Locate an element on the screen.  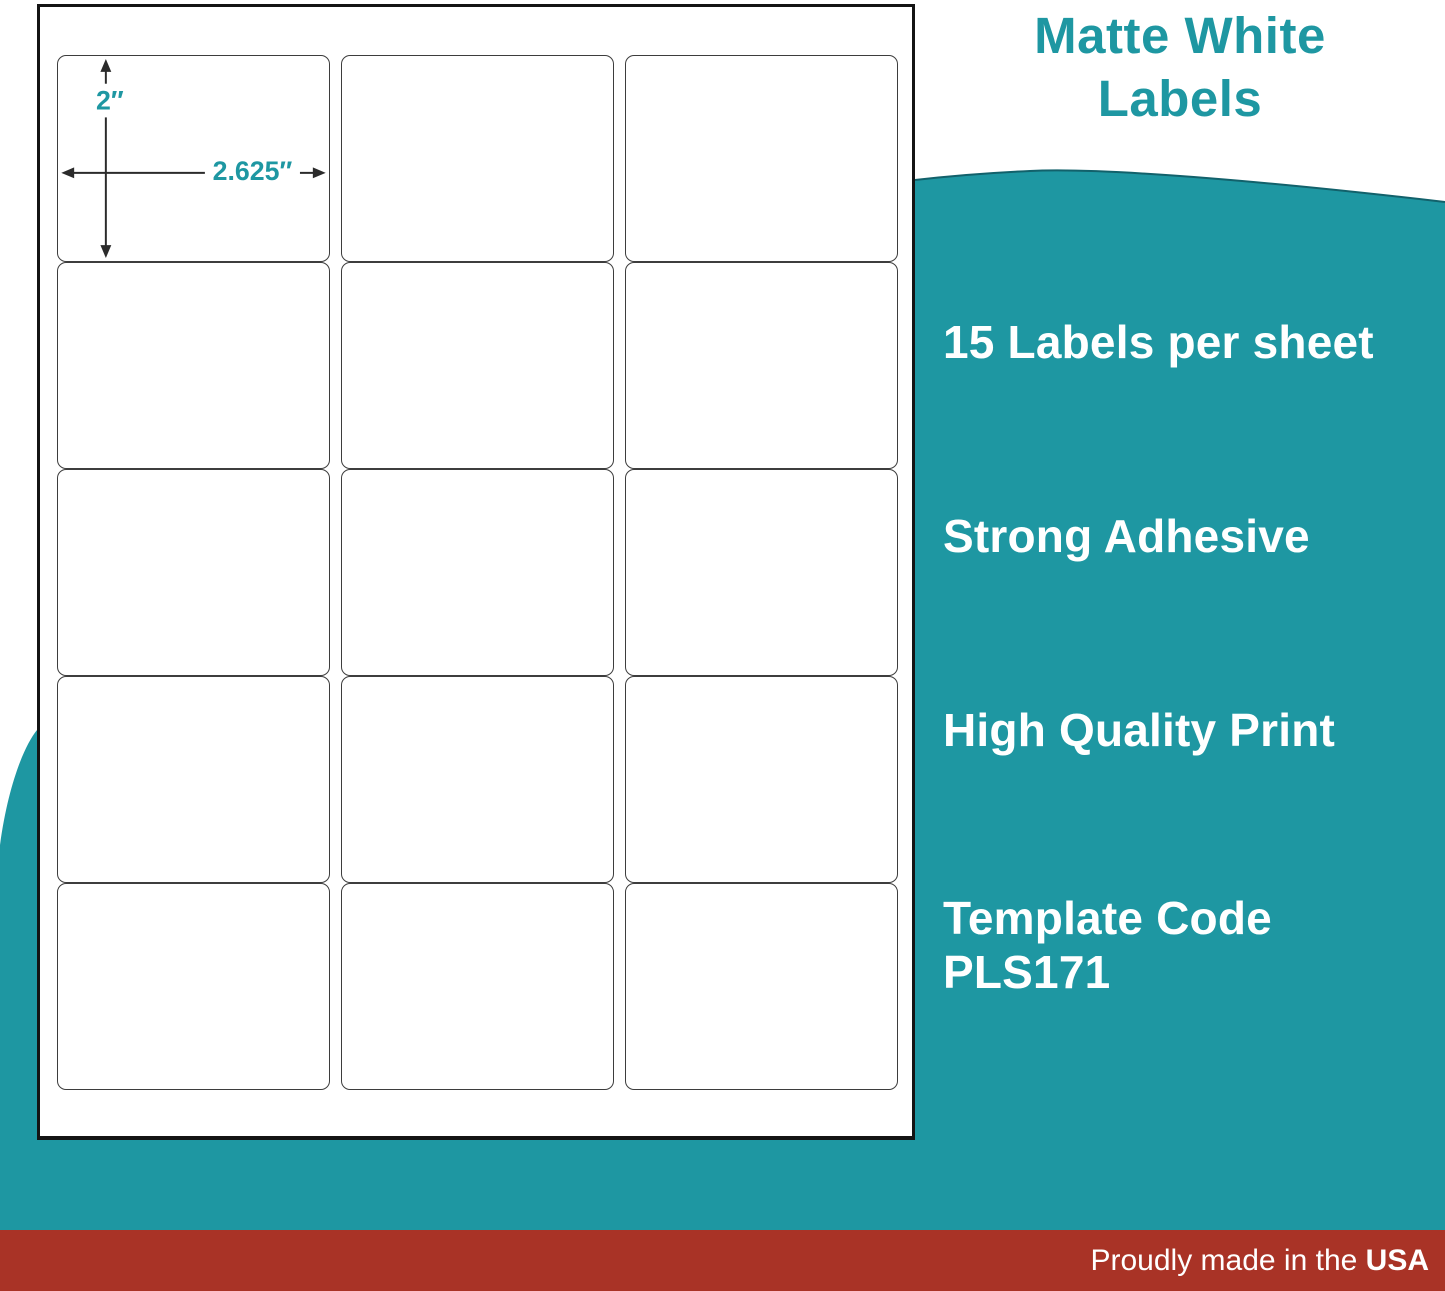
feature-strong-adhesive: Strong Adhesive is located at coordinates (1126, 536).